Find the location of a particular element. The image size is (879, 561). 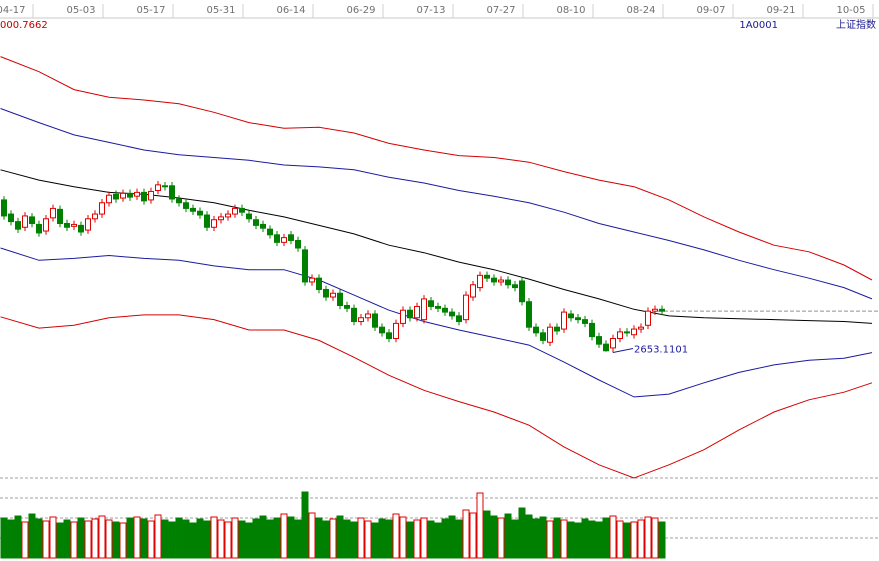

x-tick-label: 04-17 is located at coordinates (13, 10).